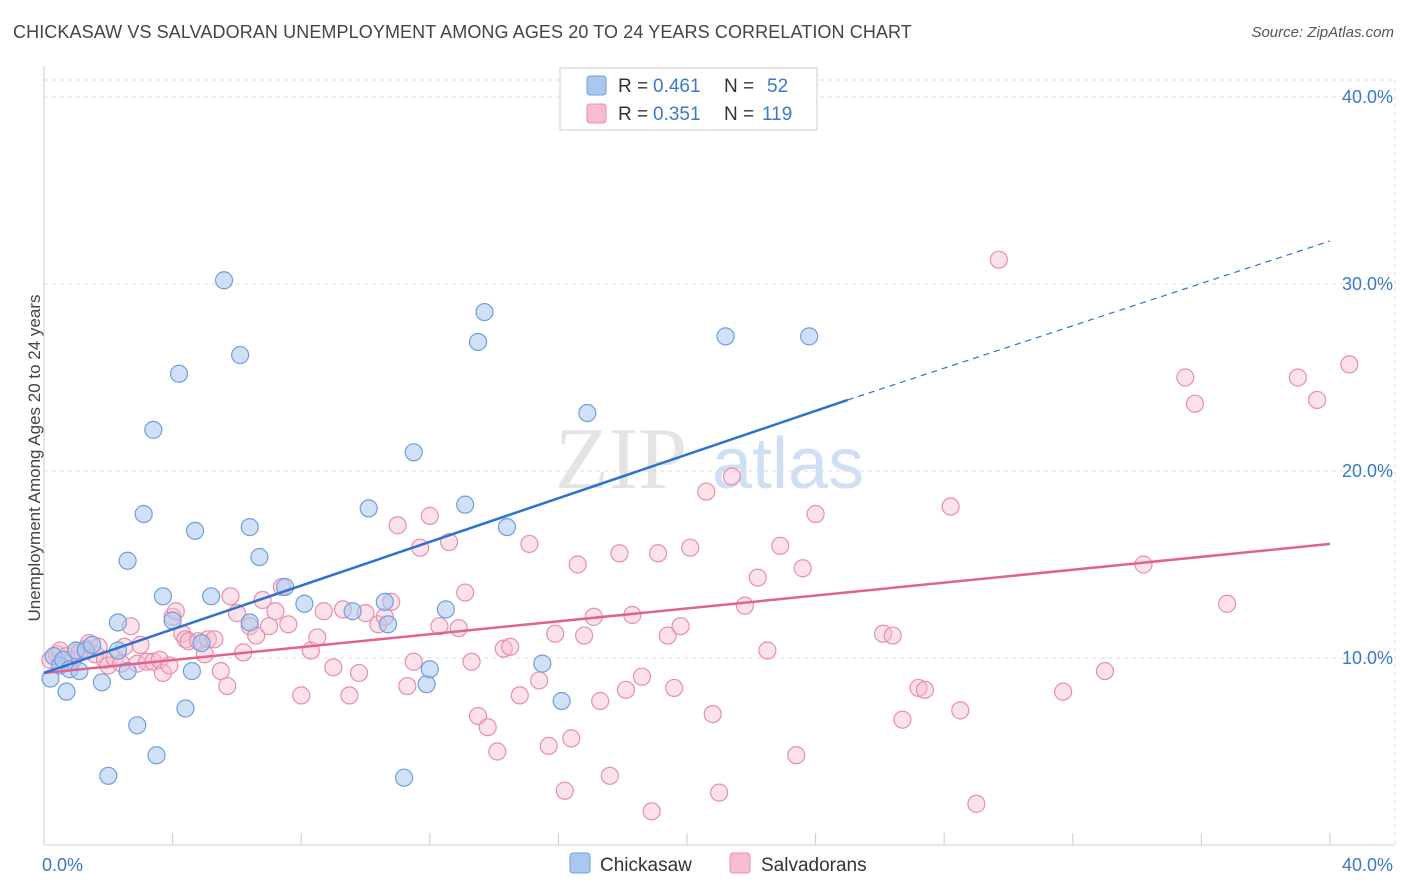 This screenshot has height=892, width=1406. What do you see at coordinates (633, 86) in the screenshot?
I see `legend-r-label-1: R =` at bounding box center [633, 86].